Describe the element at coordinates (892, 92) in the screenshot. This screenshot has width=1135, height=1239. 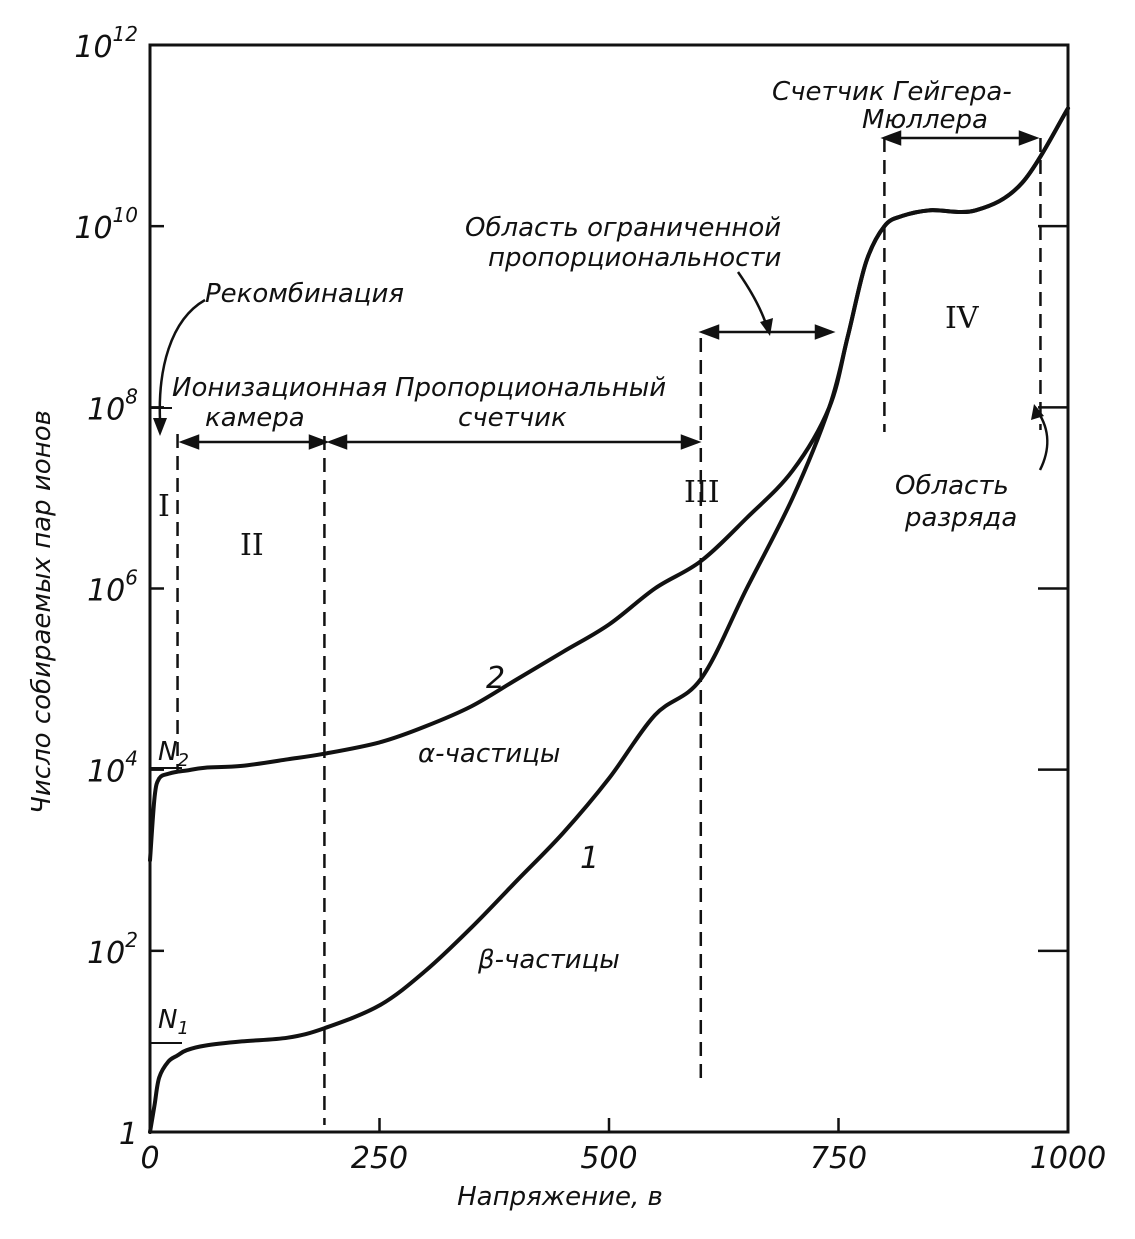
I see `geiger-label-1: Счетчик Гейгера-` at that location.